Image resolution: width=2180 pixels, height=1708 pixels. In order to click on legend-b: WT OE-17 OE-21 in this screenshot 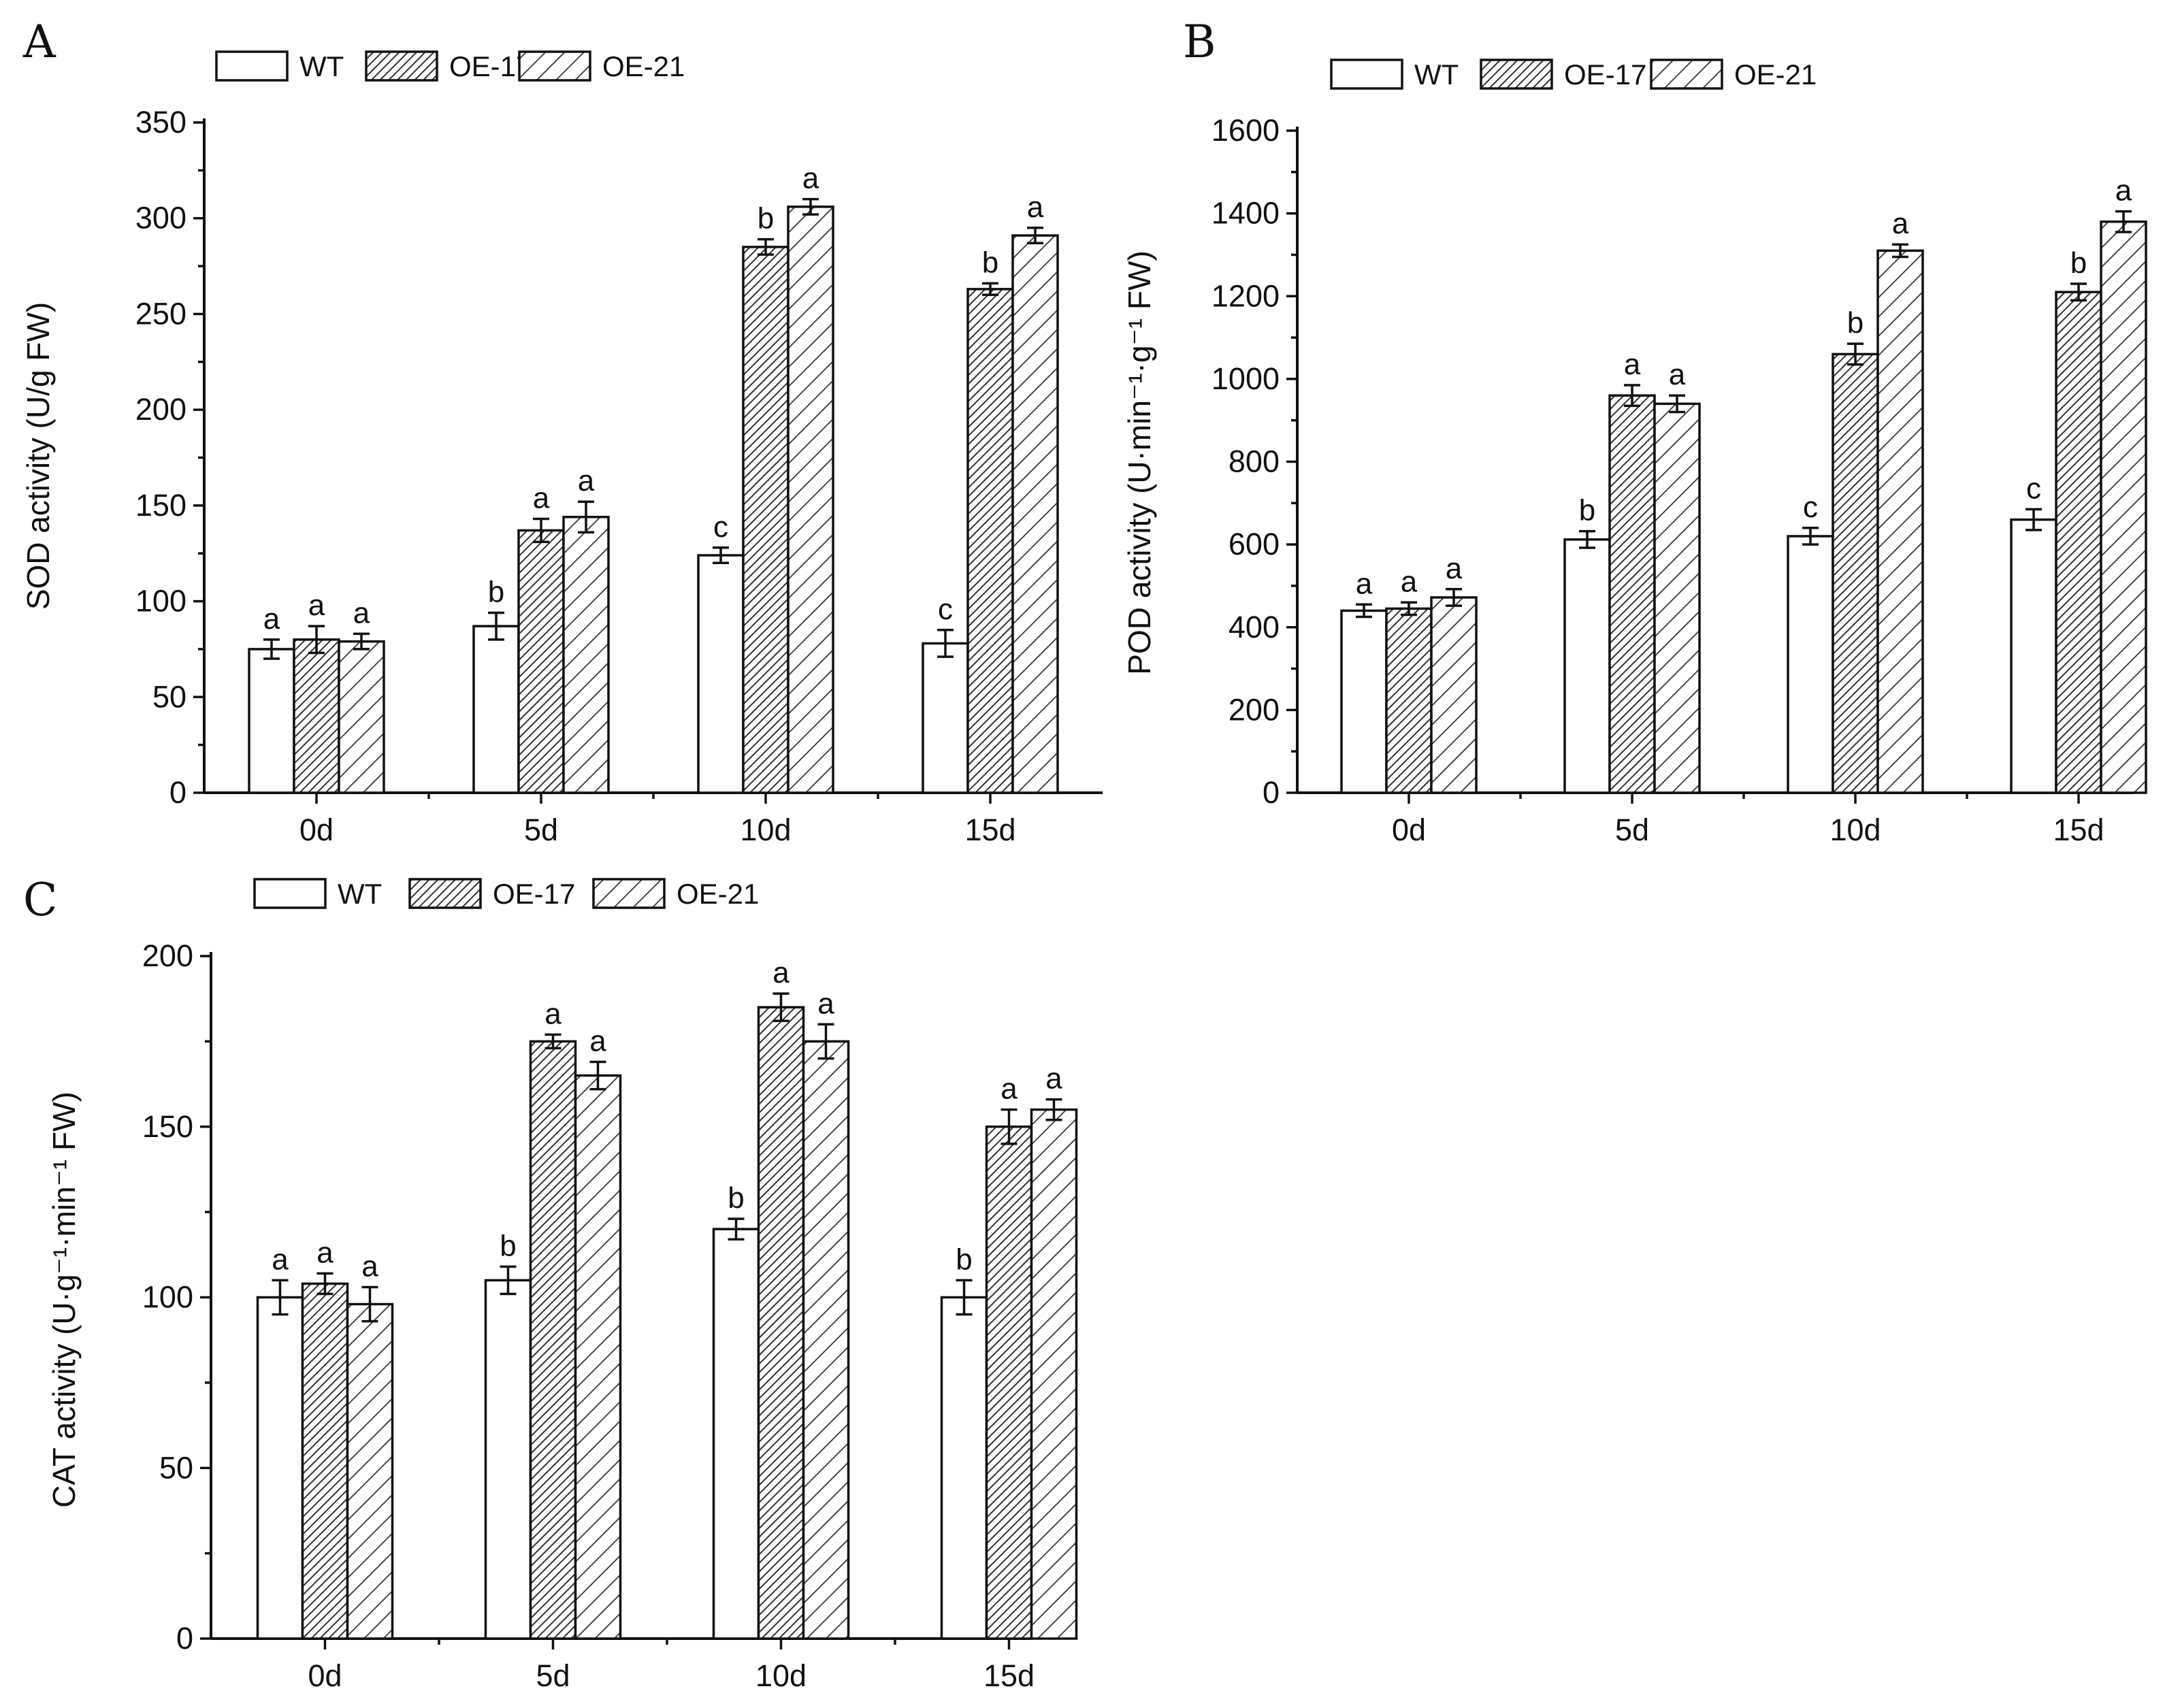, I will do `click(1574, 75)`.